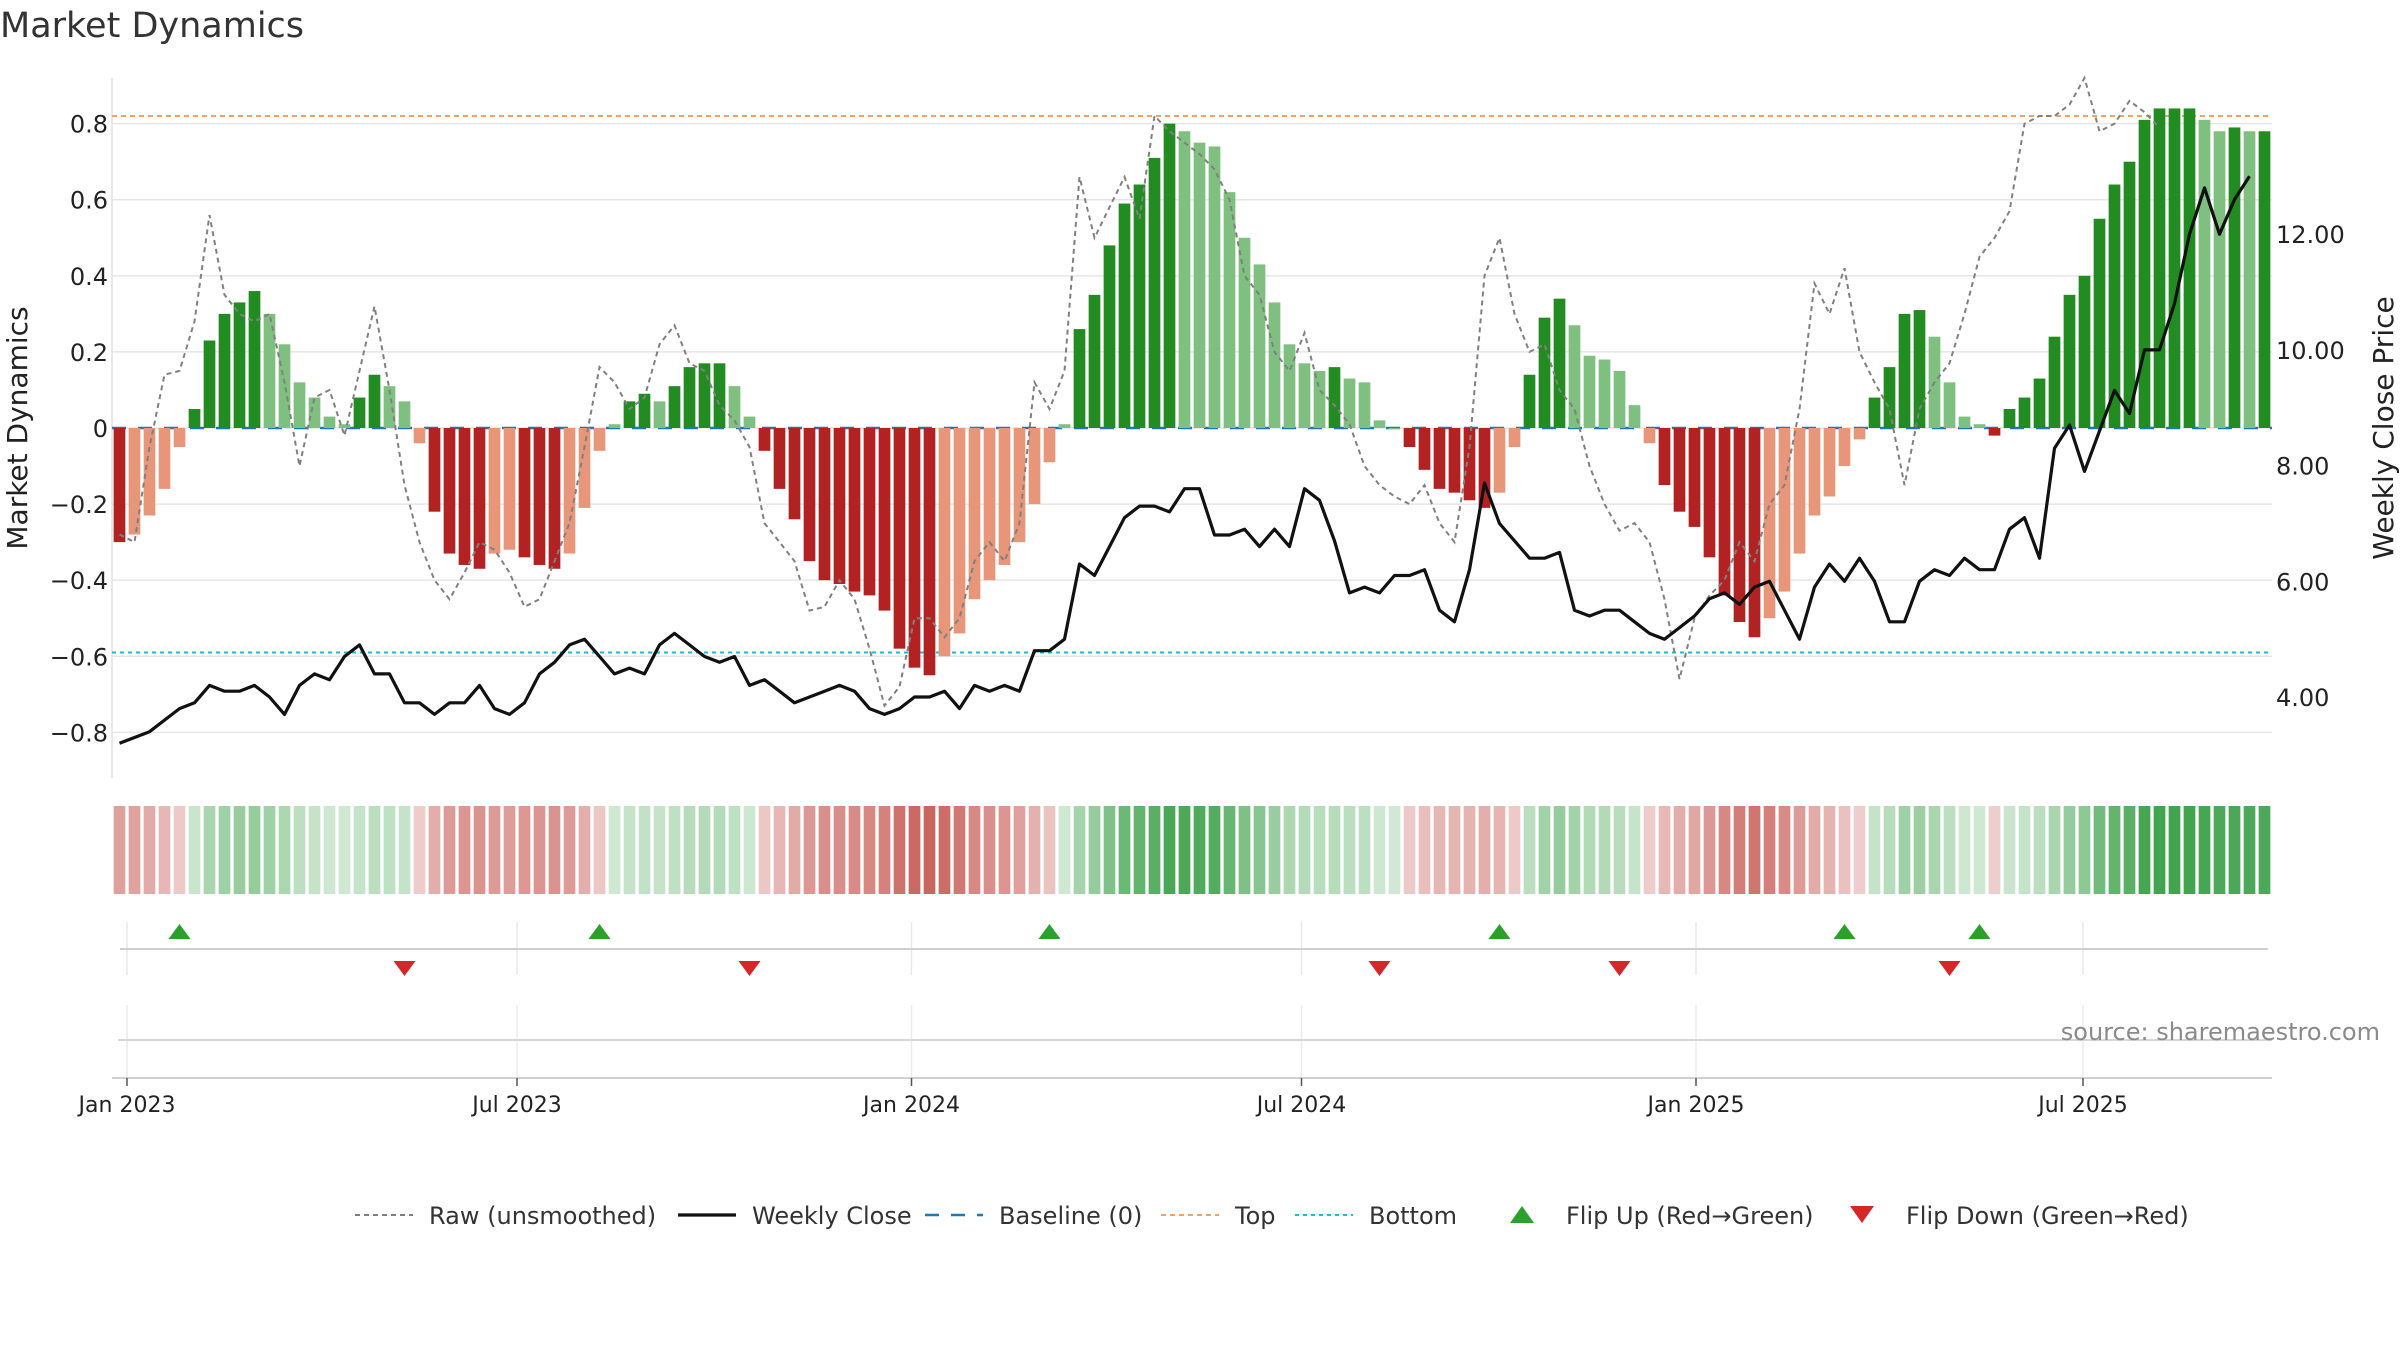 The image size is (2400, 1350). What do you see at coordinates (100, 429) in the screenshot?
I see `left-tick-label: 0` at bounding box center [100, 429].